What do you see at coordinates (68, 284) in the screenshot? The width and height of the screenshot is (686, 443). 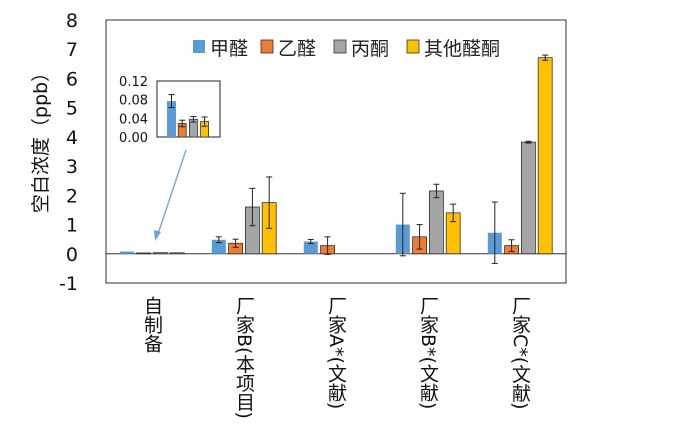 I see `y-tick-label: -1` at bounding box center [68, 284].